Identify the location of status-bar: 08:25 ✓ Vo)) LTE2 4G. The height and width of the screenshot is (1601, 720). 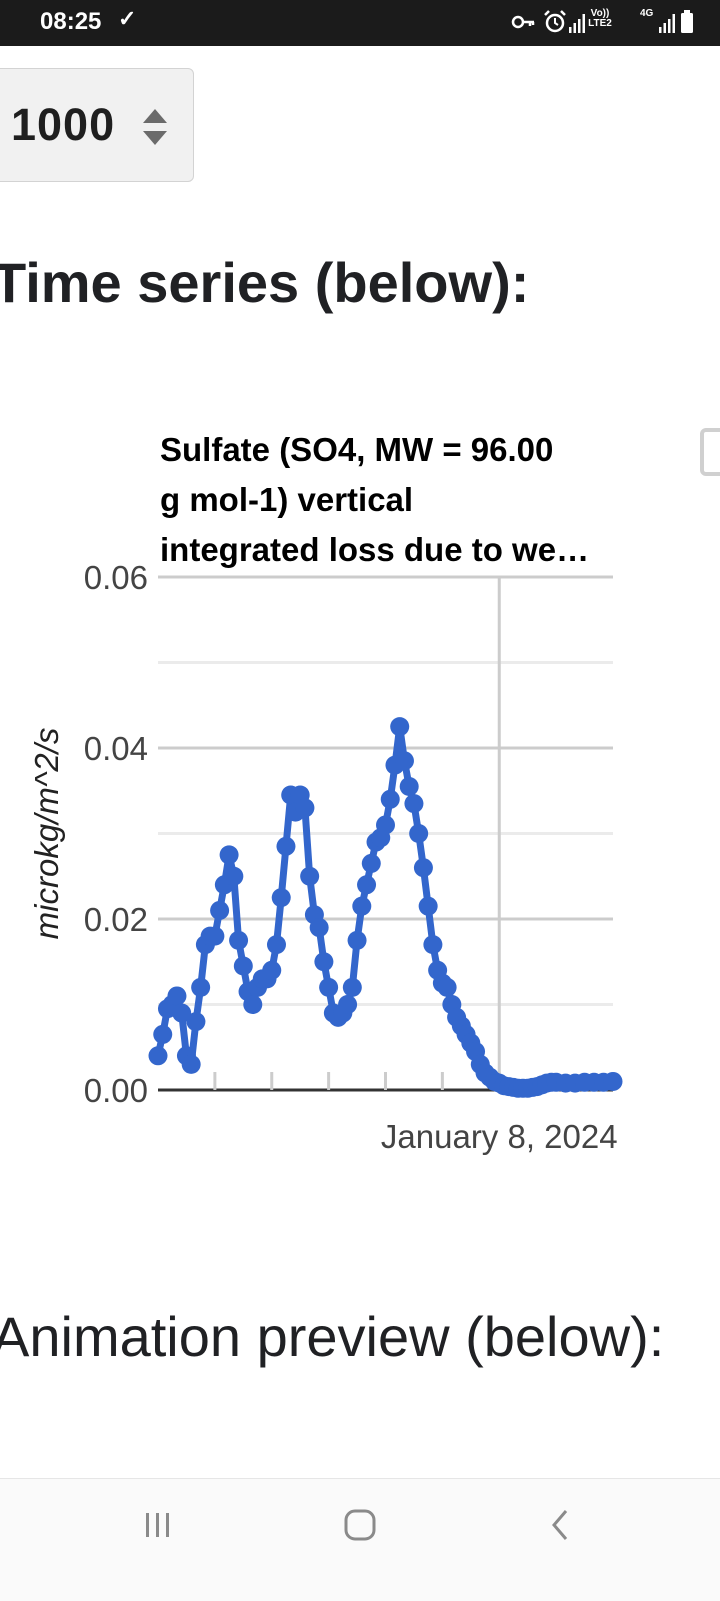
(360, 23).